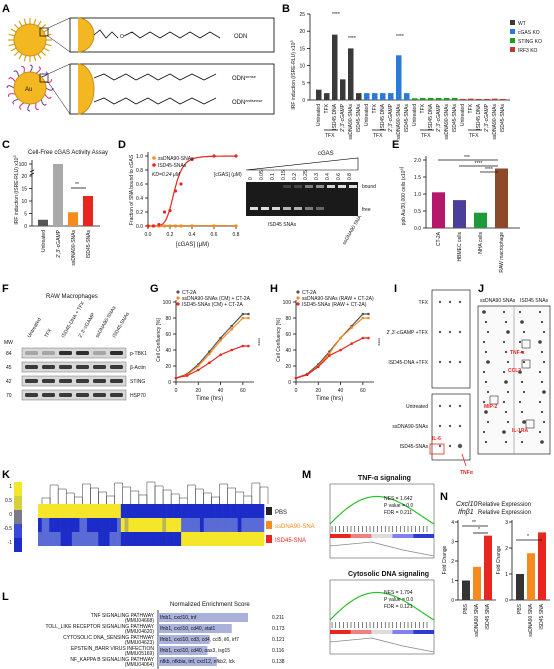 This screenshot has height=669, width=554. I want to click on d-legend-label: ISD45-SNAs, so click(172, 166).